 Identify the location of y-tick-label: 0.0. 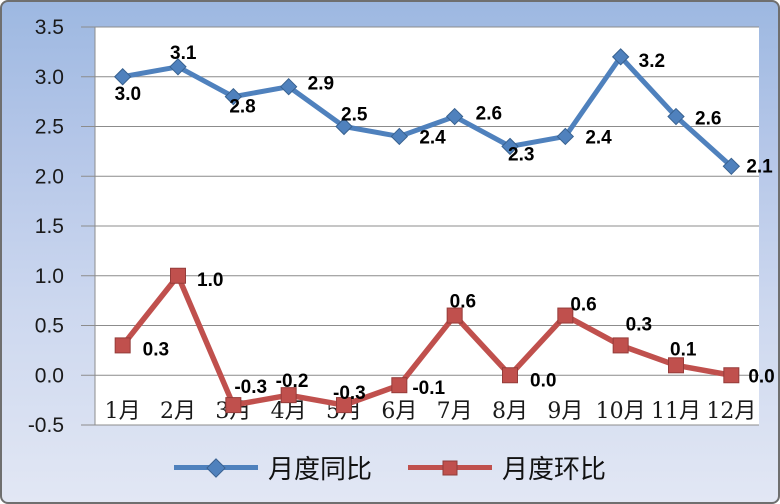
(49, 375).